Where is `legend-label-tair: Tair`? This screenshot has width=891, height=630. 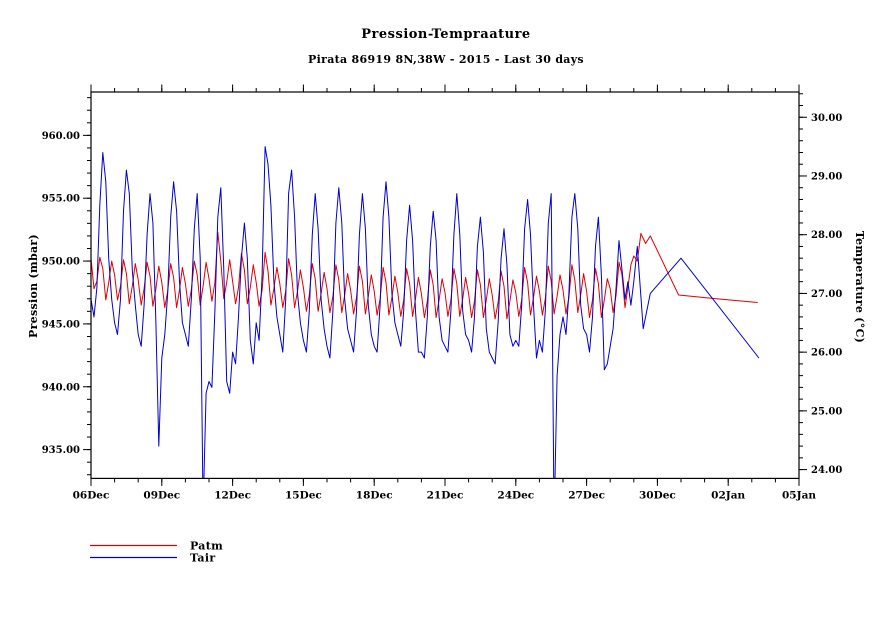 legend-label-tair: Tair is located at coordinates (202, 558).